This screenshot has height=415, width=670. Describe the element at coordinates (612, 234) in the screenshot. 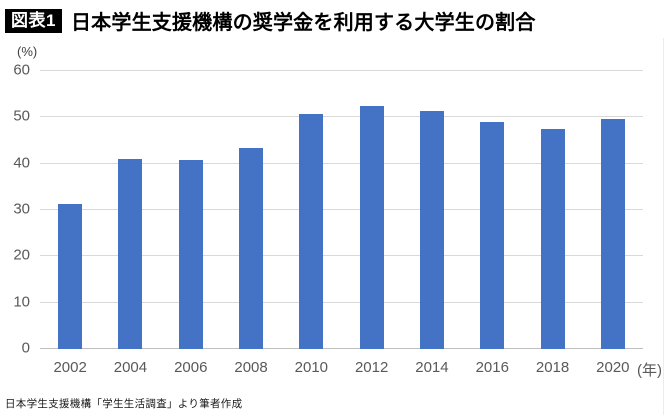

I see `bar-2020` at that location.